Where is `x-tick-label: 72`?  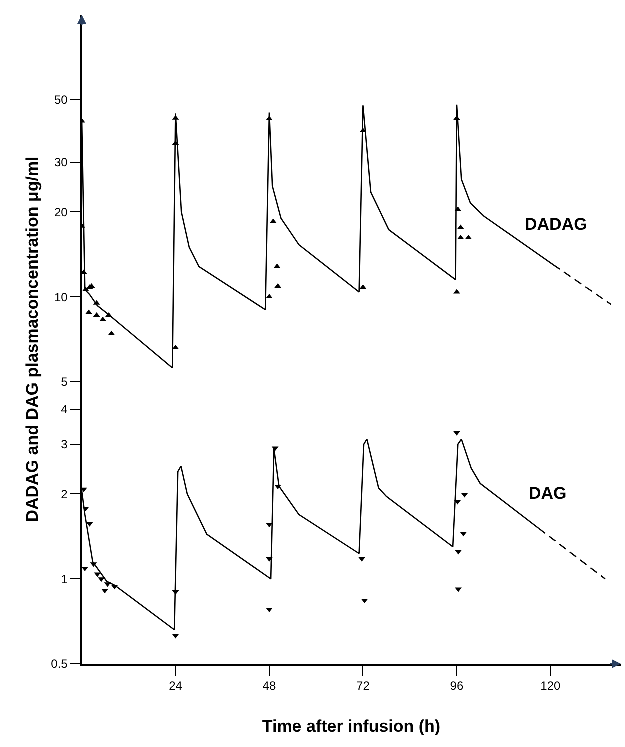 x-tick-label: 72 is located at coordinates (363, 686).